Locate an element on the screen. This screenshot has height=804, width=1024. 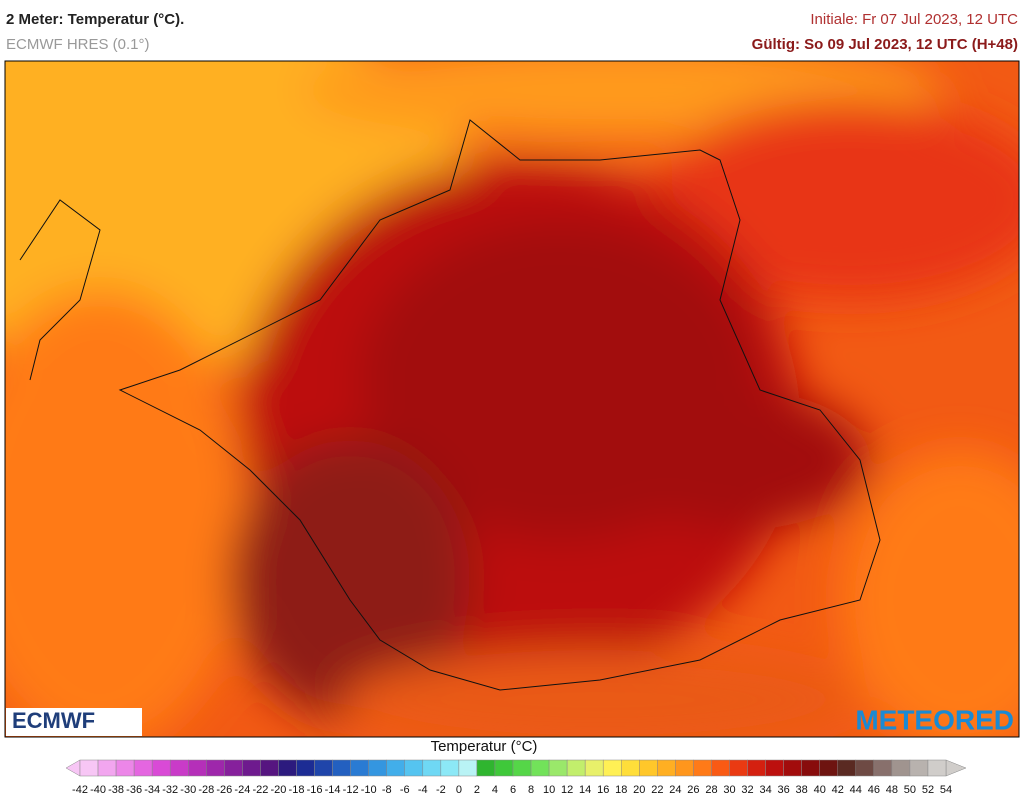
legend-tick-label: 26 is located at coordinates (693, 790).